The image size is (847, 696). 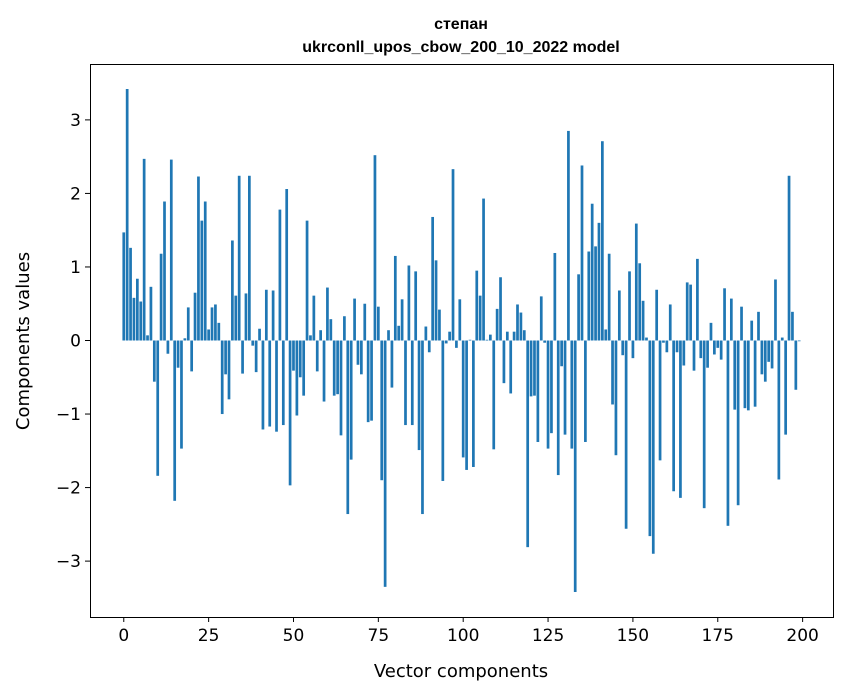 I want to click on x-axis-label: Vector components, so click(x=461, y=671).